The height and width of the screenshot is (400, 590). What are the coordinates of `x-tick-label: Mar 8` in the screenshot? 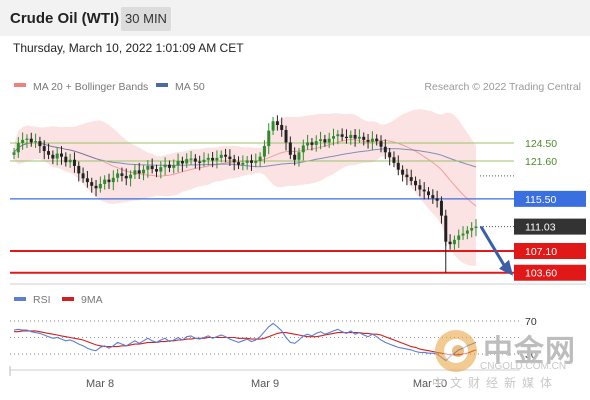 It's located at (100, 384).